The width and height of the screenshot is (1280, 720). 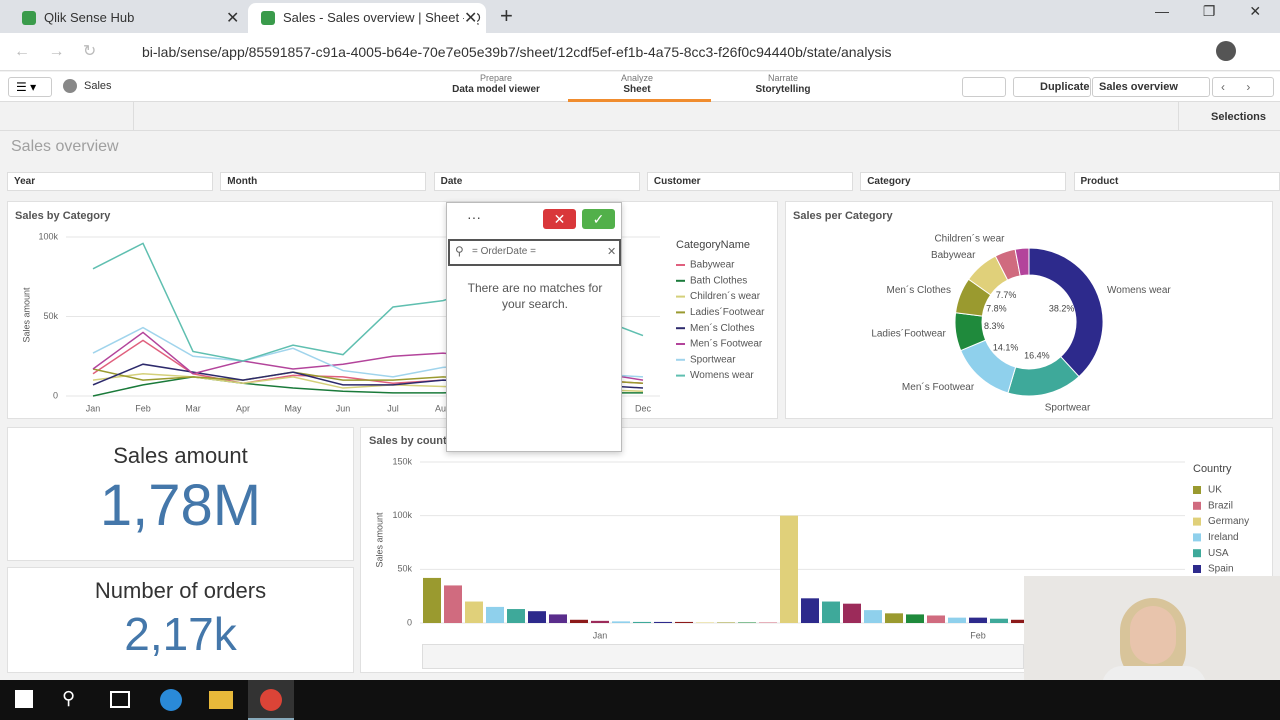 What do you see at coordinates (963, 181) in the screenshot?
I see `filter-pane: Category` at bounding box center [963, 181].